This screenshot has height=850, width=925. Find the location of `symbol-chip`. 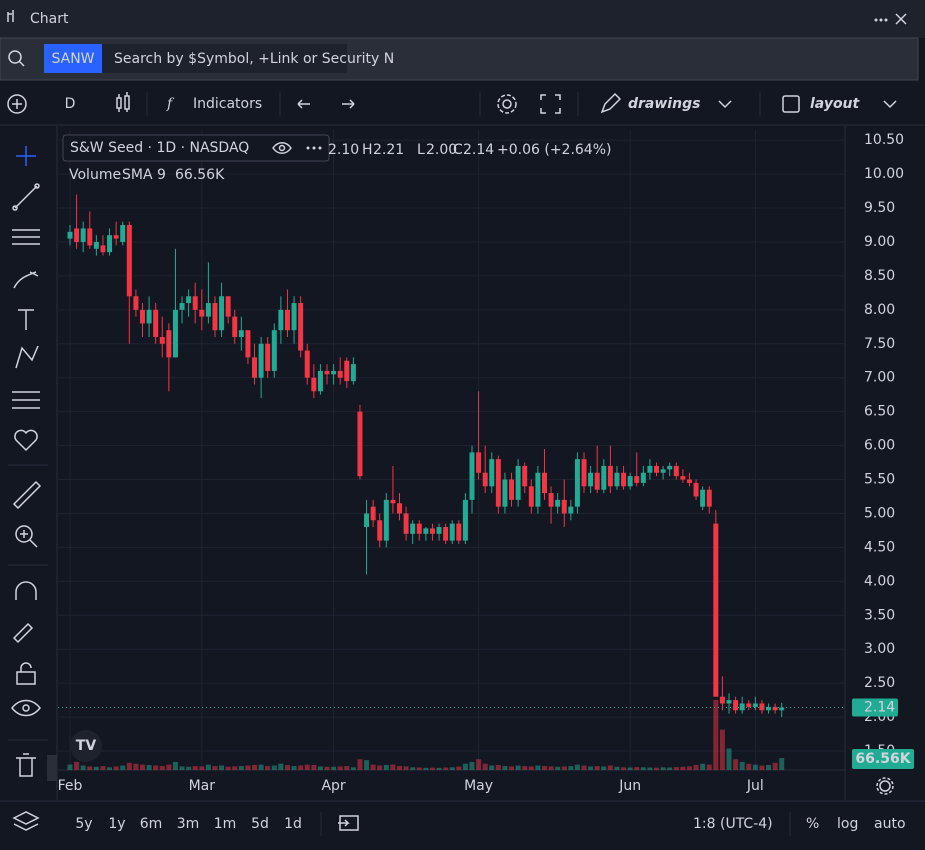

symbol-chip is located at coordinates (73, 58).